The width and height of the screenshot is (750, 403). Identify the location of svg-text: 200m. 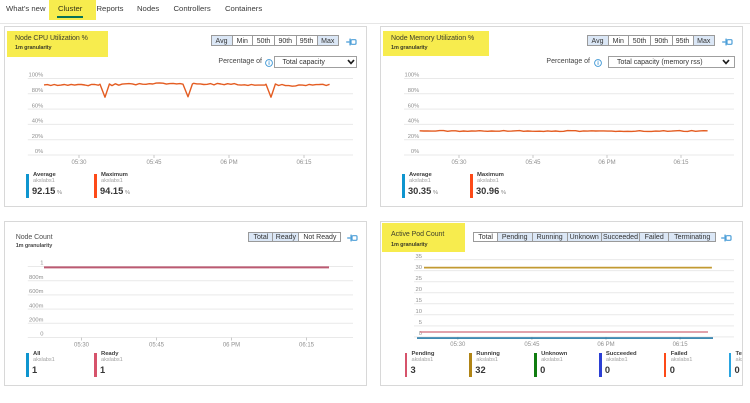
(36, 321).